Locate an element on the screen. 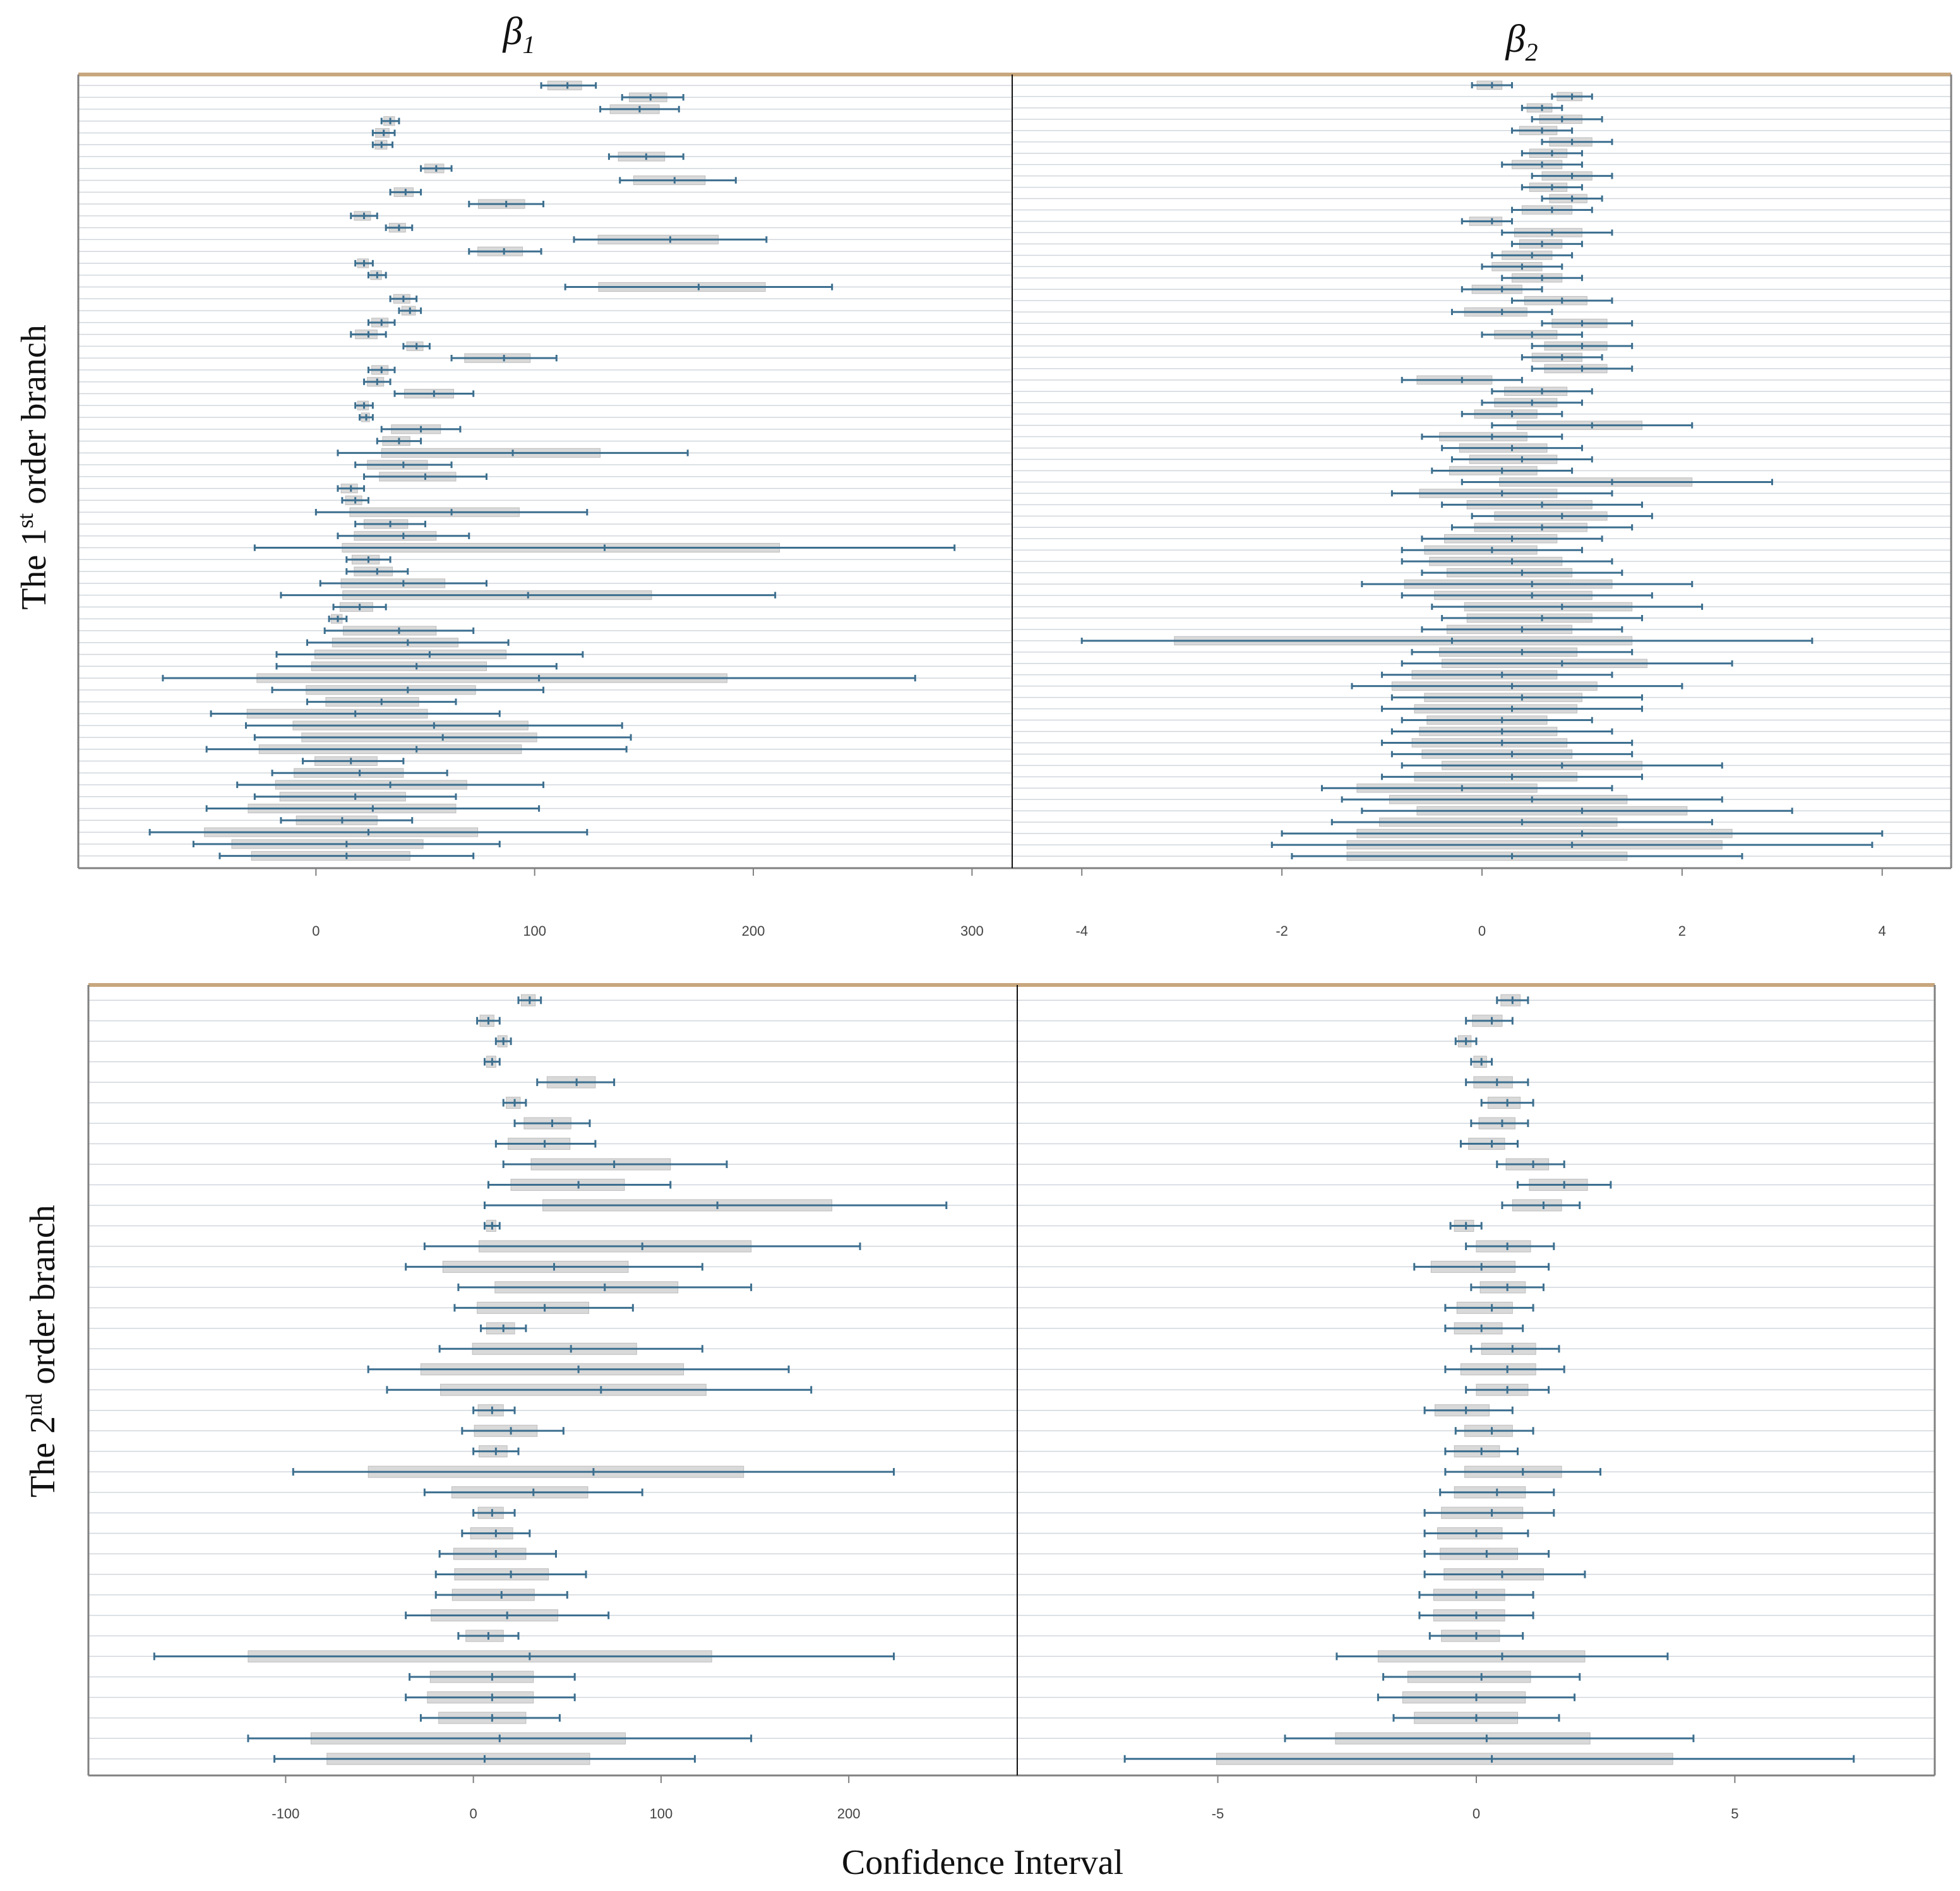  beta1-title: β1 is located at coordinates (519, 35).